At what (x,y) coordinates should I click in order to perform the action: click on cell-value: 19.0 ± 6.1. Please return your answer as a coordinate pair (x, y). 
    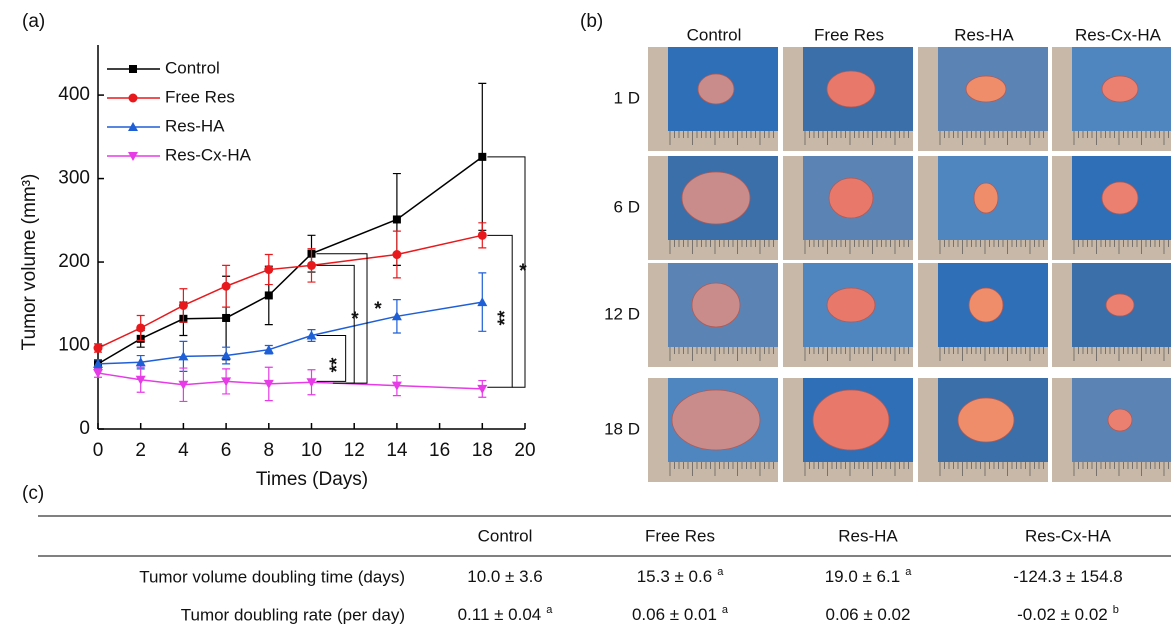
    Looking at the image, I should click on (863, 576).